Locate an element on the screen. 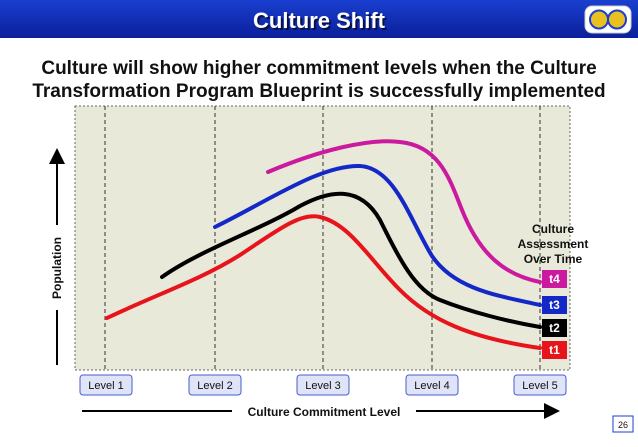  y-axis-label: Population is located at coordinates (57, 268).